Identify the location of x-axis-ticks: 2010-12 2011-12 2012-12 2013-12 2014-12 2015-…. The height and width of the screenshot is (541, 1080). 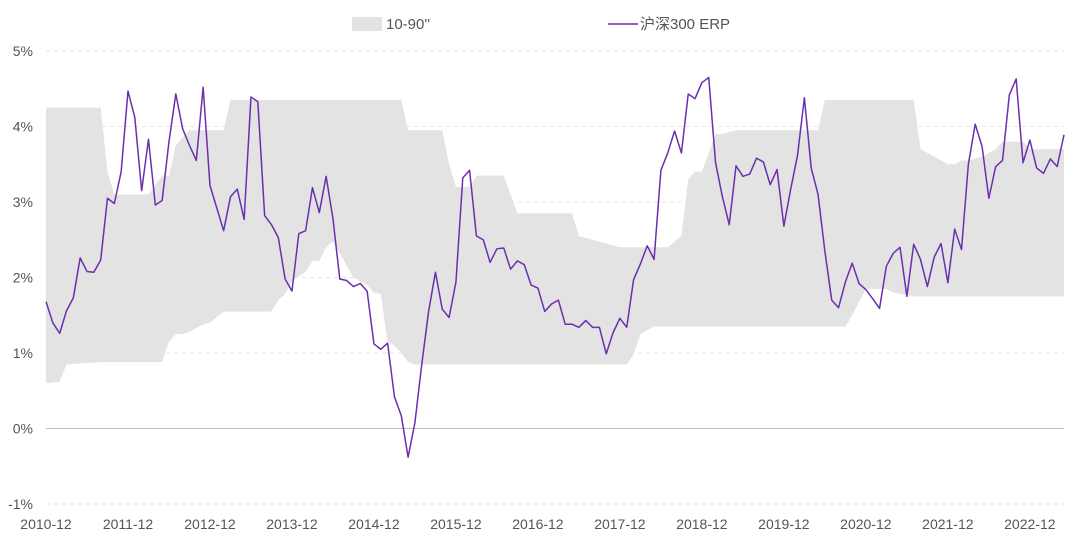
(537, 524).